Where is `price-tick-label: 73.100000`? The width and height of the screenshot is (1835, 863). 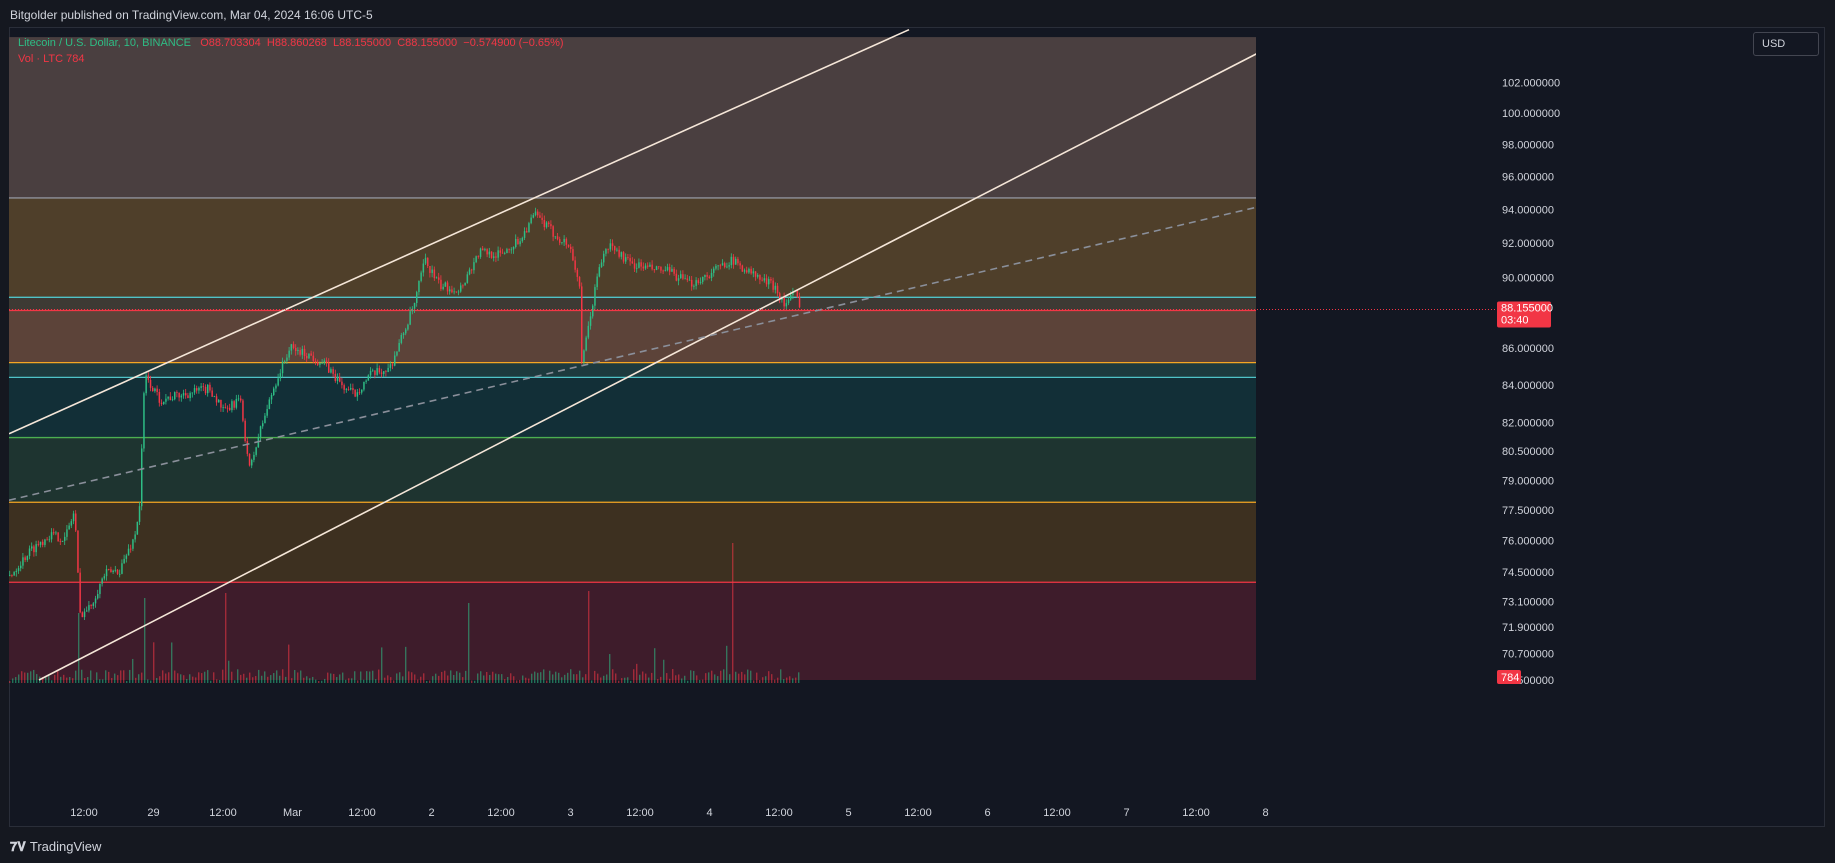 price-tick-label: 73.100000 is located at coordinates (1528, 602).